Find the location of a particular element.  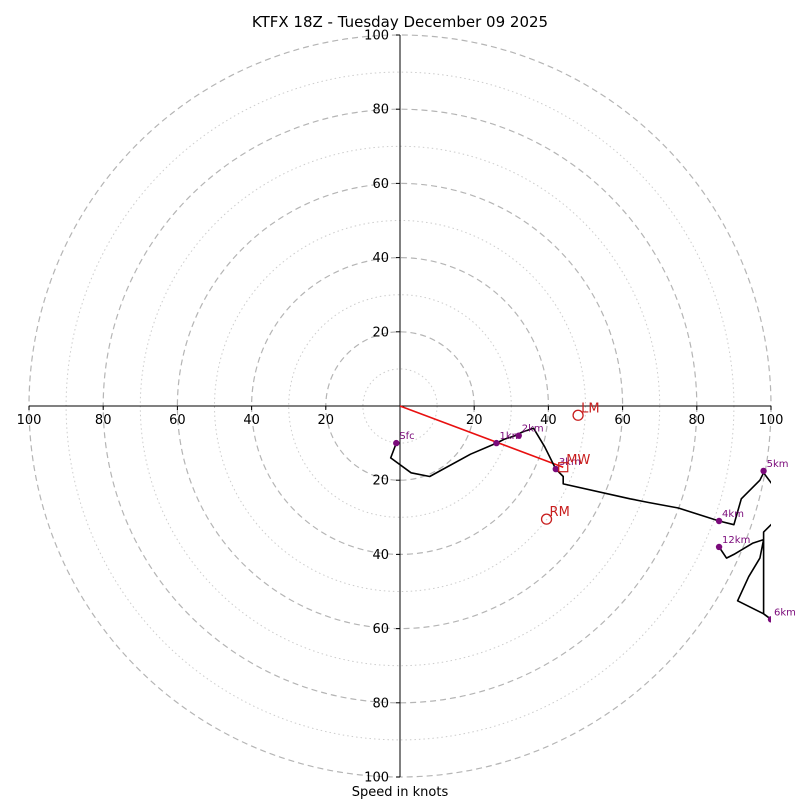

storm-motion-rm-marker is located at coordinates (546, 519).